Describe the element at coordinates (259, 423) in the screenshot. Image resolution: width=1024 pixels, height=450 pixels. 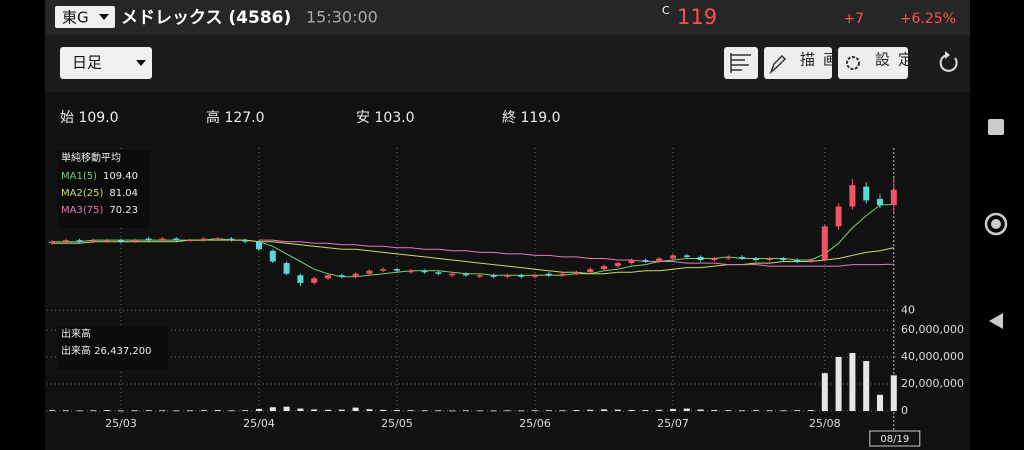
I see `x-tick-label: 25/04` at that location.